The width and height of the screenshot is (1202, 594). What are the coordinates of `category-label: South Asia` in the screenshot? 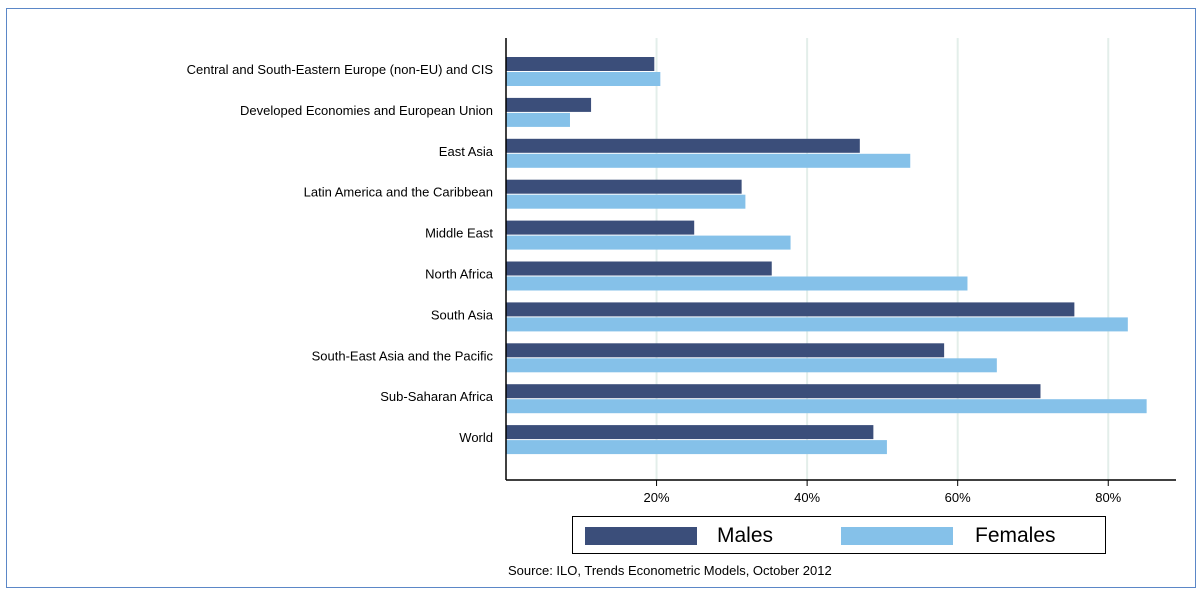 It's located at (462, 314).